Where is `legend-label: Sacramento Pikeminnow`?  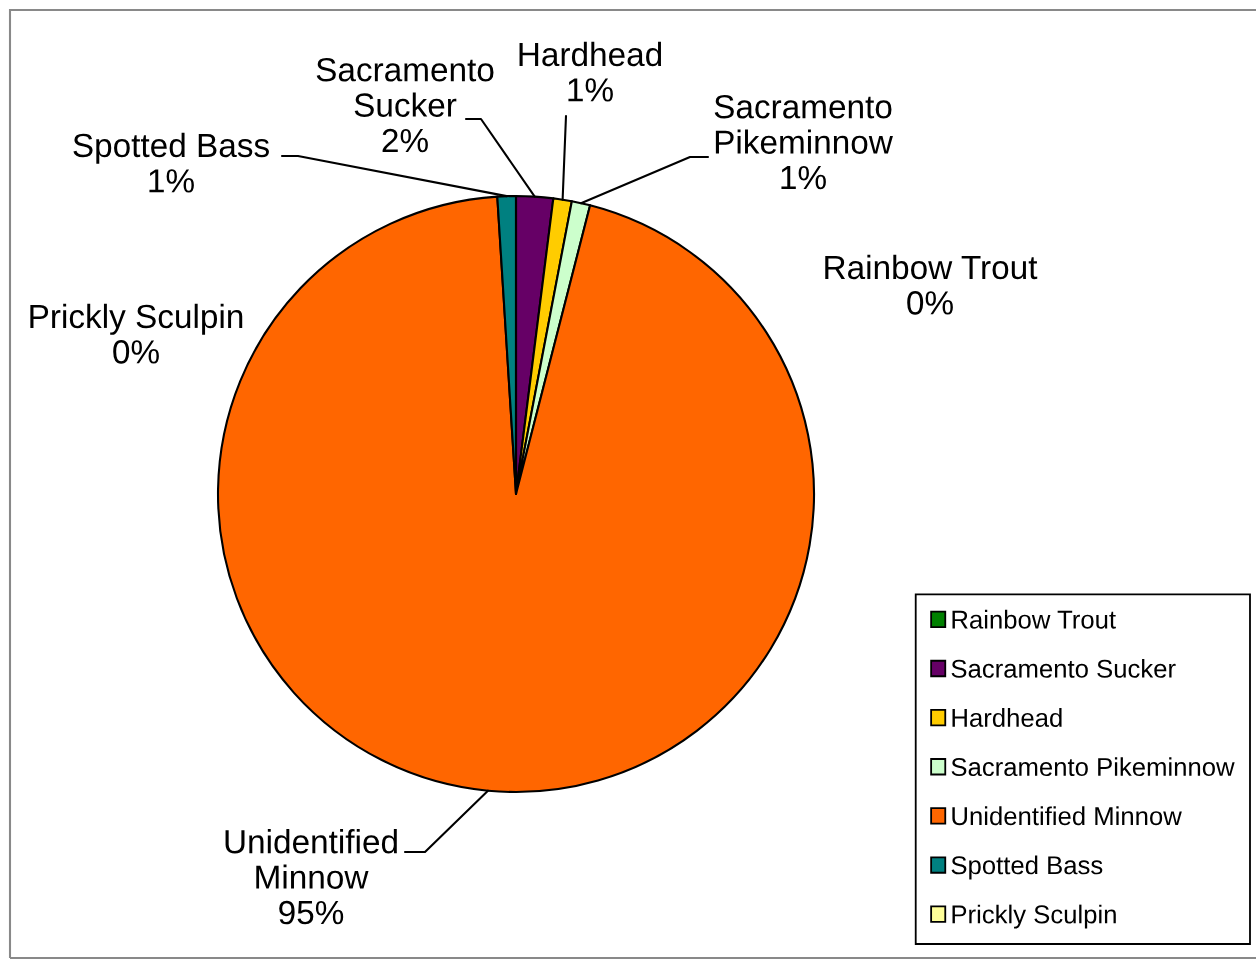 legend-label: Sacramento Pikeminnow is located at coordinates (1093, 767).